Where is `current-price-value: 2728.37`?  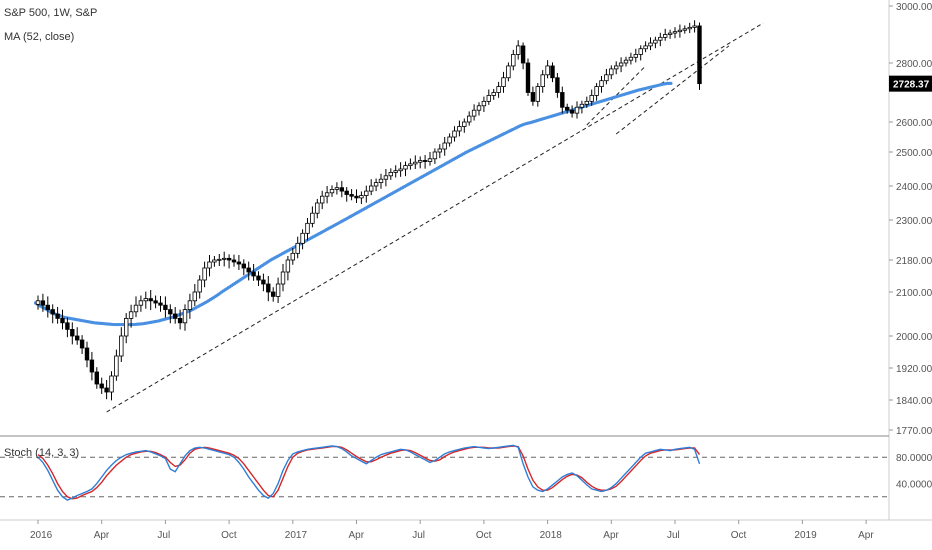 current-price-value: 2728.37 is located at coordinates (911, 85).